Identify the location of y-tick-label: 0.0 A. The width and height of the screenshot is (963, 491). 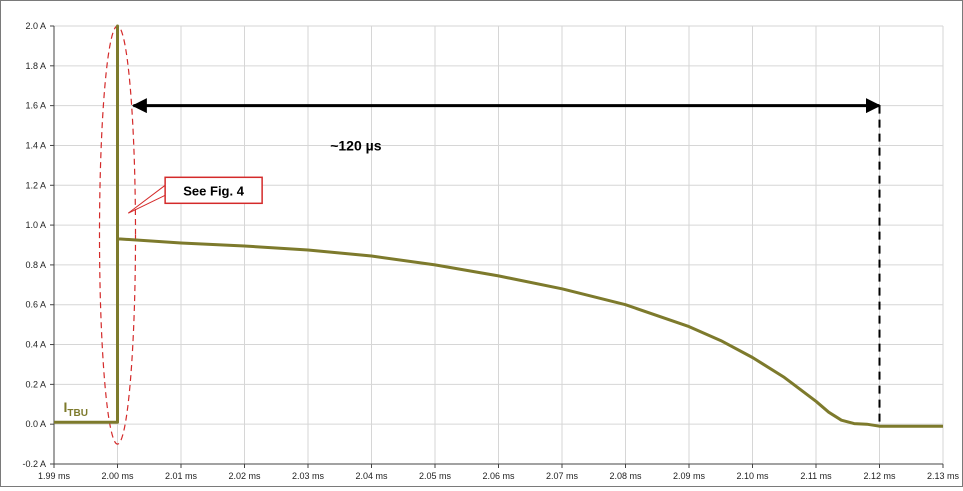
(35, 424).